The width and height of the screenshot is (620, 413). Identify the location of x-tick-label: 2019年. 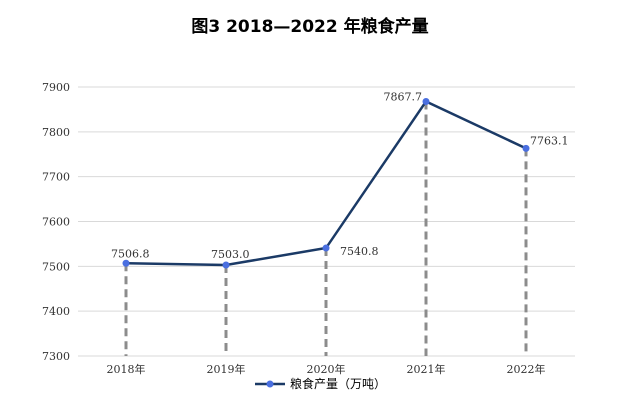
(226, 369).